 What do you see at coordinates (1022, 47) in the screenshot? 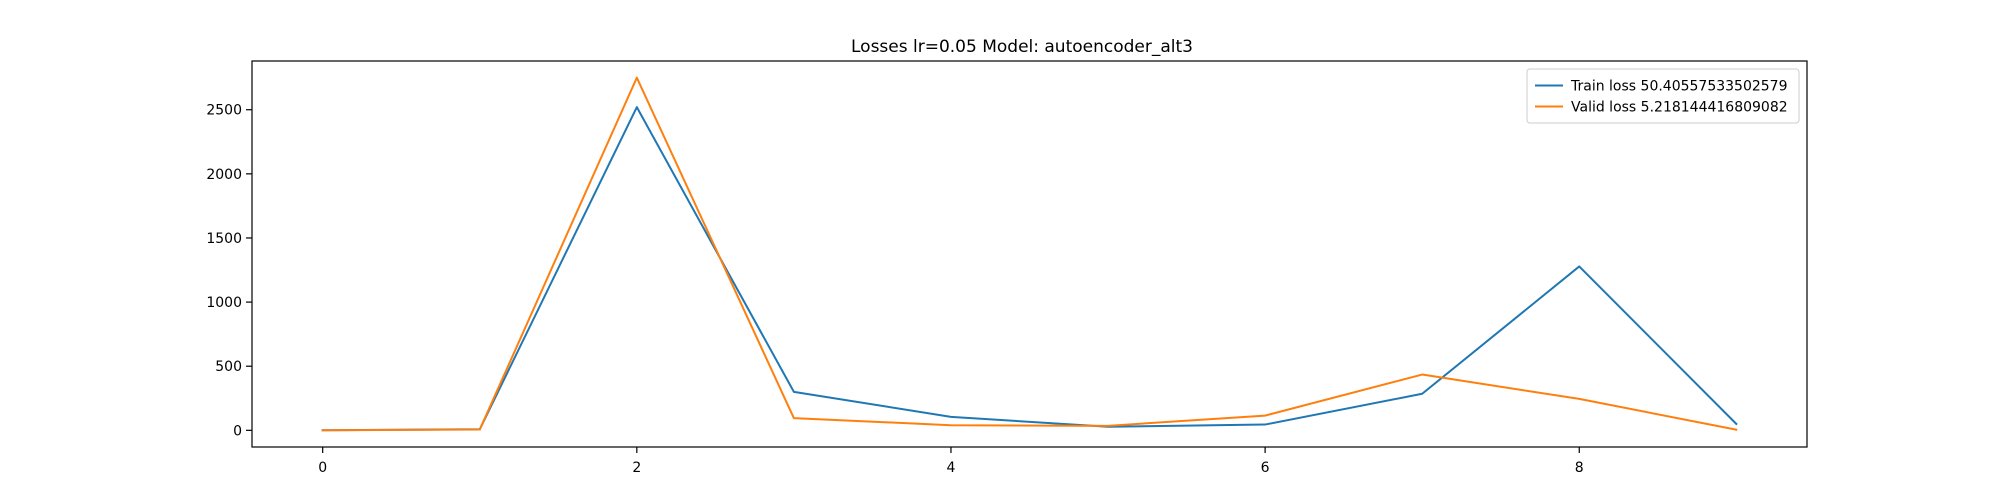
I see `chart-title: Losses lr=0.05 Model: autoencoder_alt3` at bounding box center [1022, 47].